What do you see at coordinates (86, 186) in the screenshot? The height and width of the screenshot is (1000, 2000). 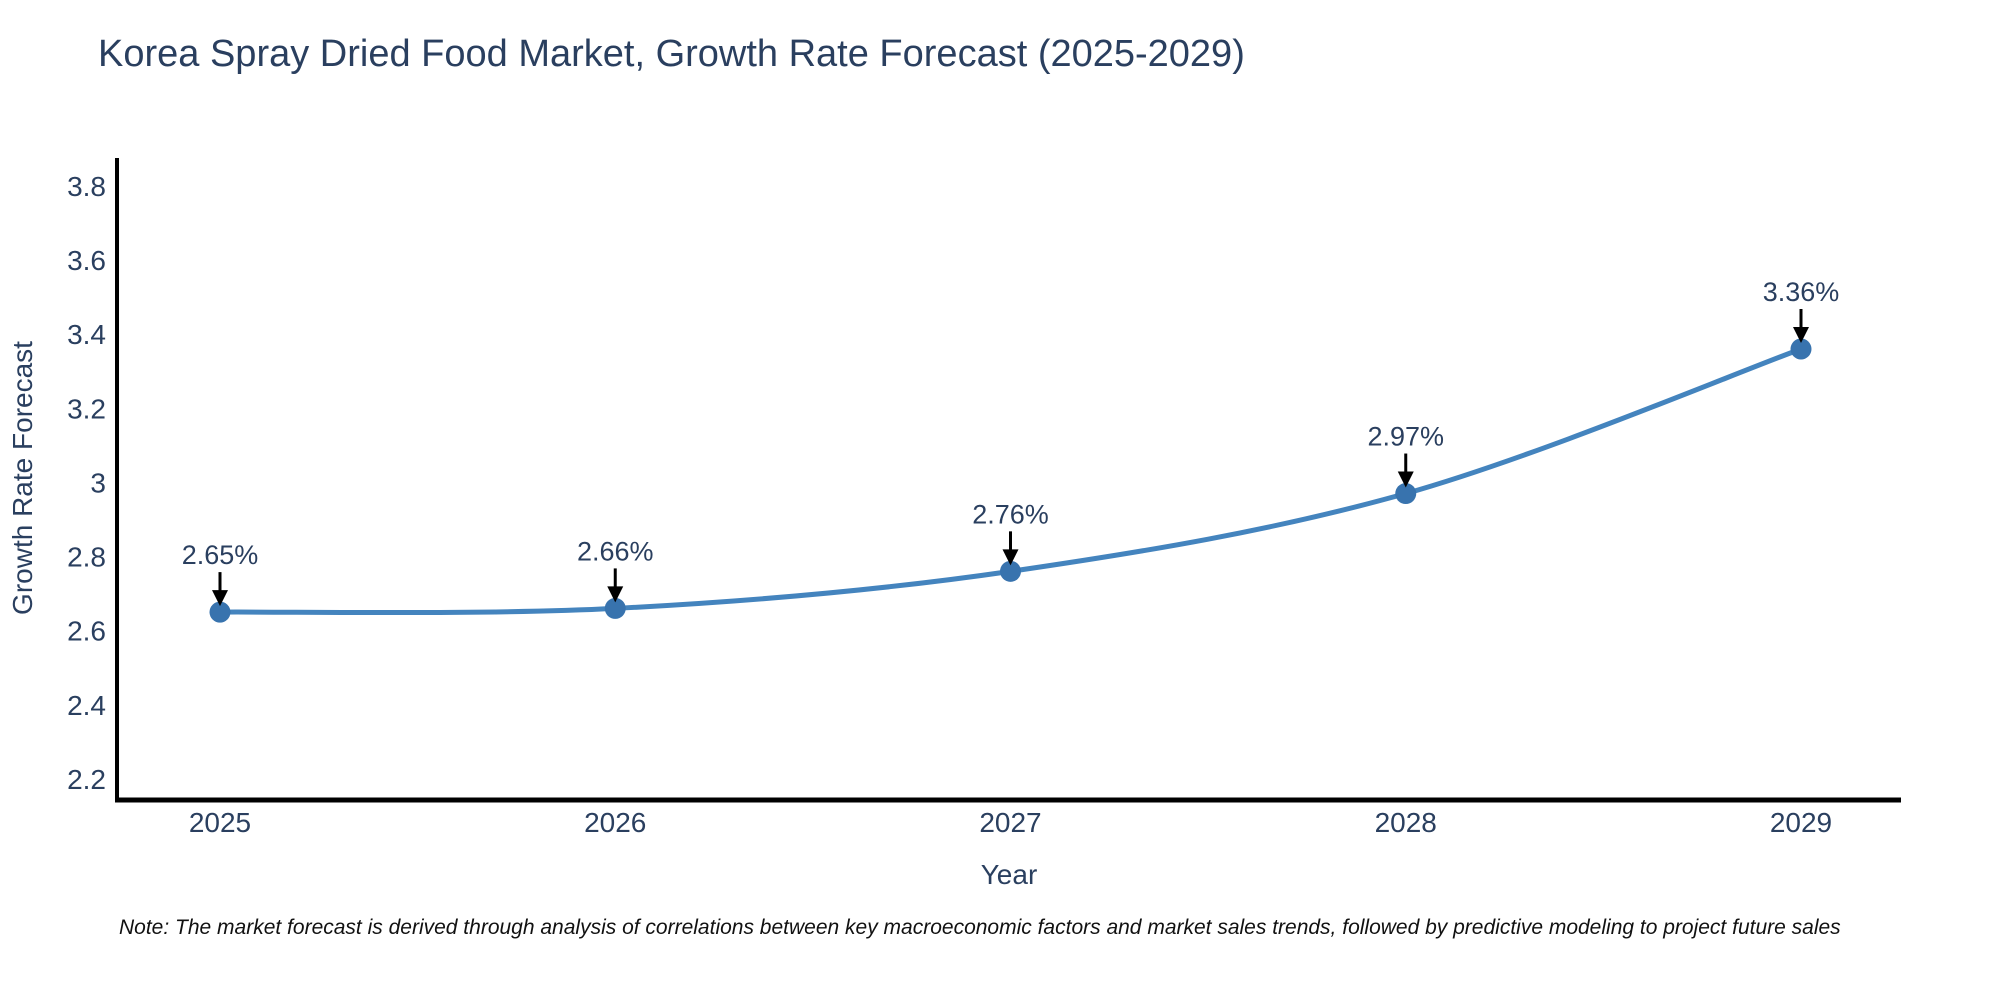 I see `y-tick-label: 3.8` at bounding box center [86, 186].